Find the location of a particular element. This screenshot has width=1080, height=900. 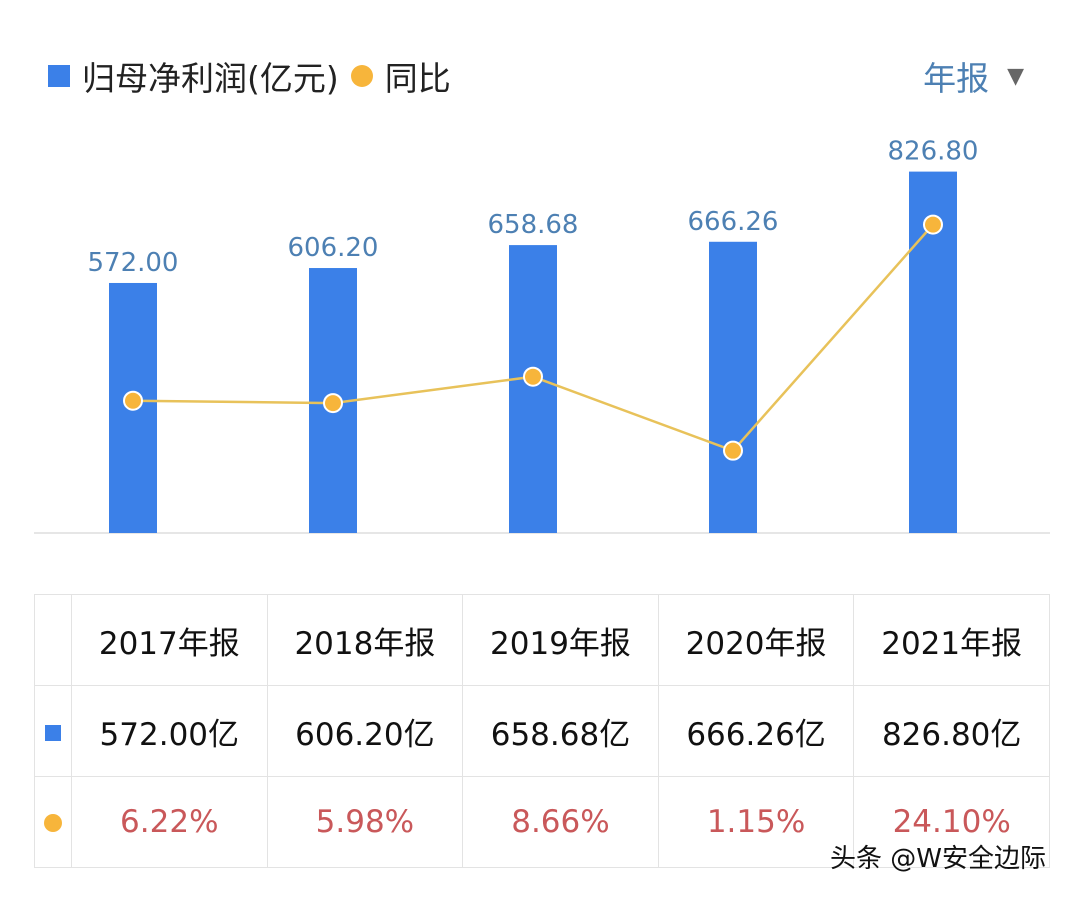

bar-legend-cell is located at coordinates (53, 731).